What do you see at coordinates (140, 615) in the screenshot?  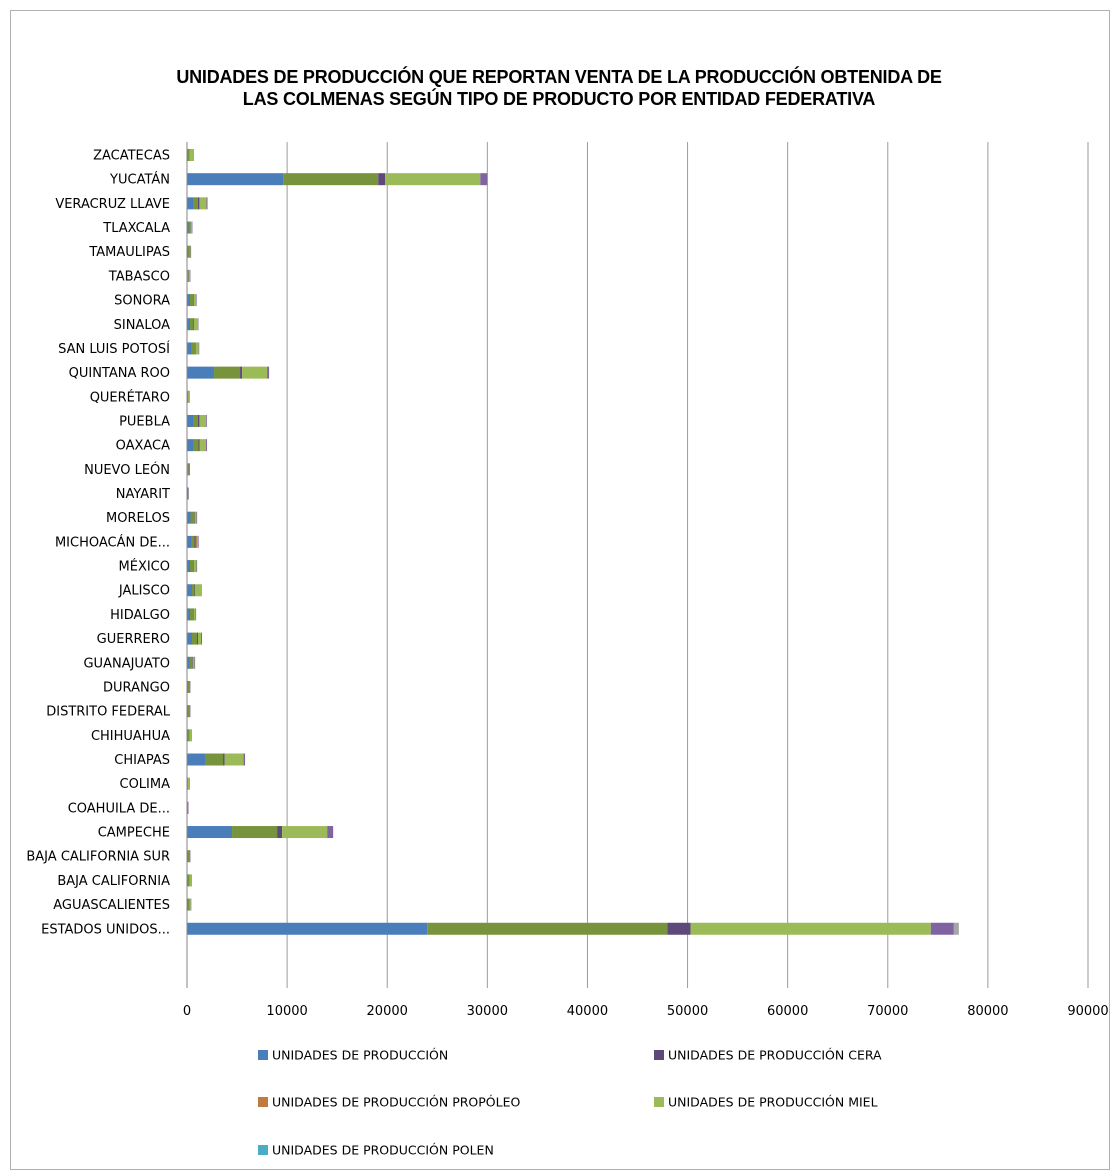 I see `category-label: HIDALGO` at bounding box center [140, 615].